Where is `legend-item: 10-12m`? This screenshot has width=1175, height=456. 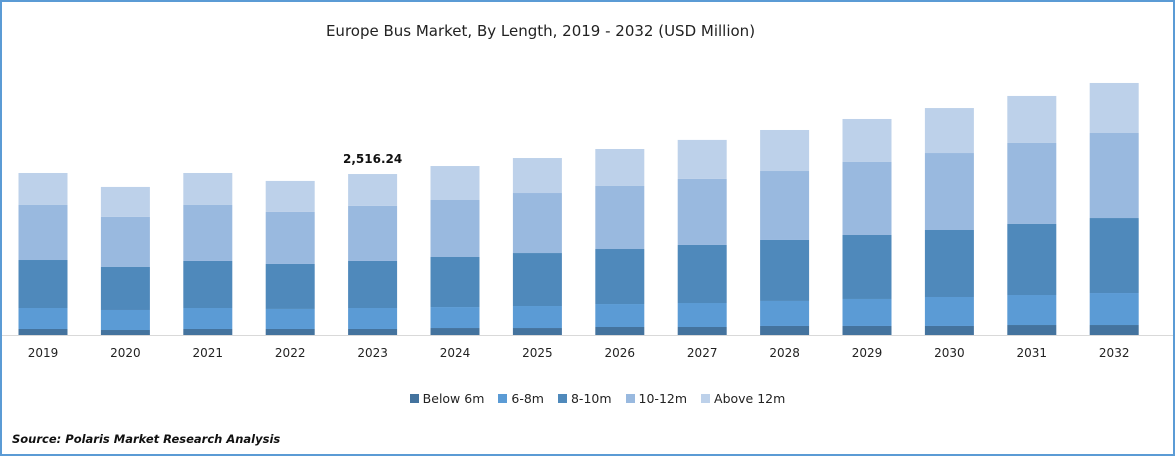
legend-item: 10-12m is located at coordinates (656, 398).